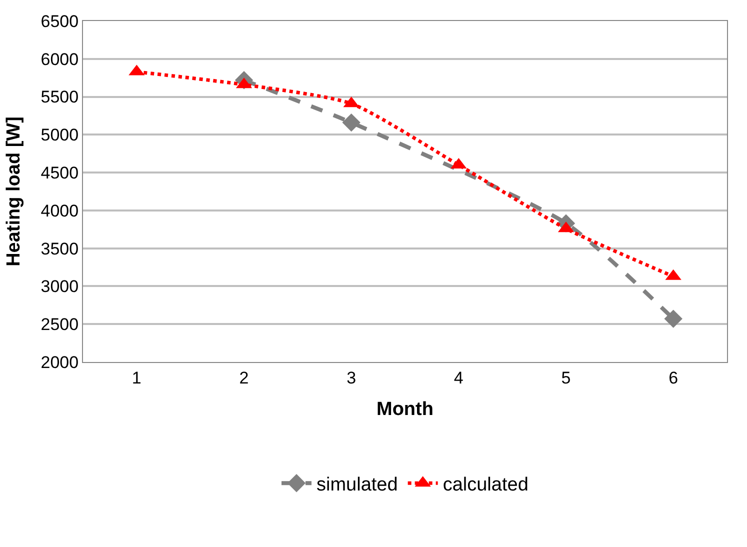 The image size is (747, 547). Describe the element at coordinates (59, 173) in the screenshot. I see `y-tick-label: 4500` at that location.